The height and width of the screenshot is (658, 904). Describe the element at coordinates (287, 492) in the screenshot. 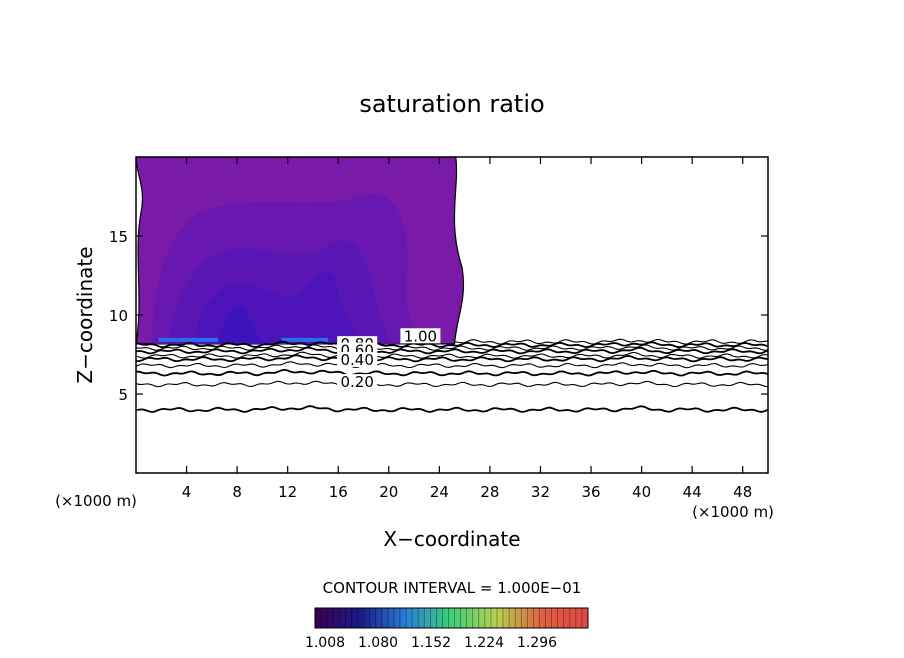

I see `x-tick-label: 12` at that location.